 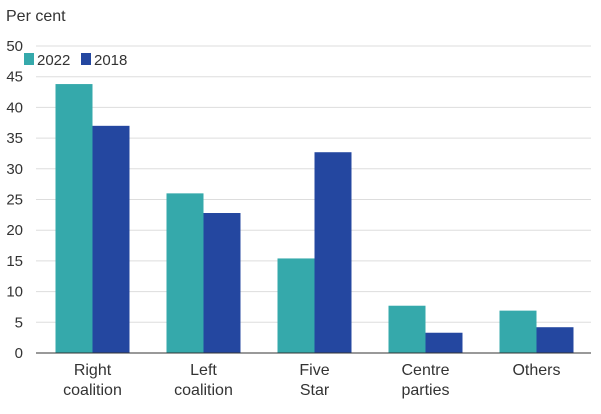 What do you see at coordinates (36, 16) in the screenshot?
I see `y-axis-label: Per cent` at bounding box center [36, 16].